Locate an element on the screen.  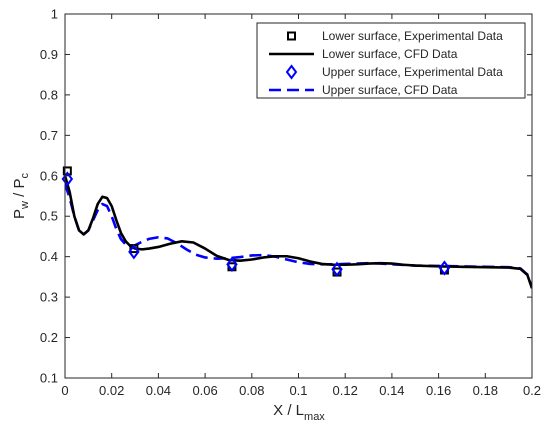
x-tick-label: 0.04 is located at coordinates (158, 390).